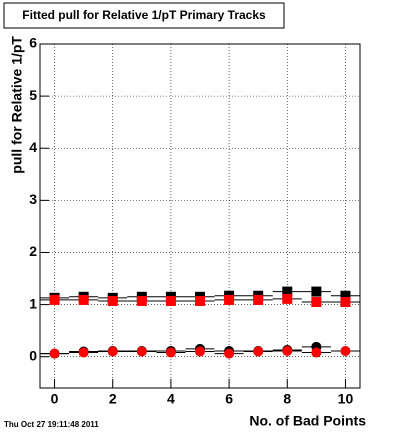 This screenshot has width=400, height=433. I want to click on y-tick-label: 0, so click(33, 355).